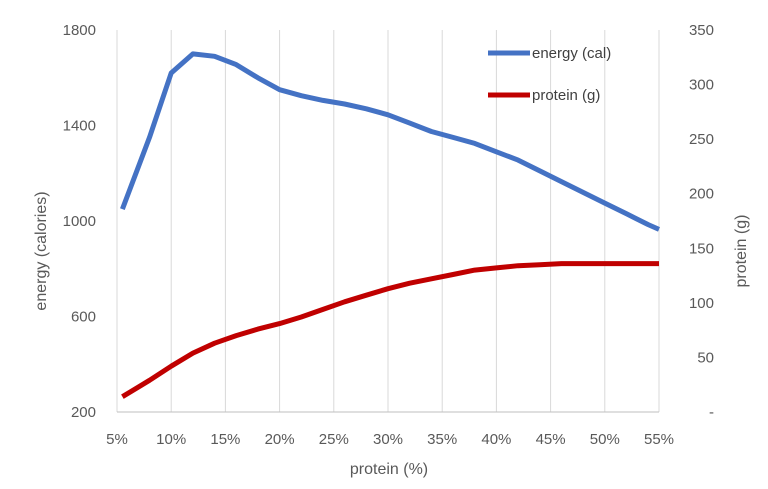 The width and height of the screenshot is (768, 489). I want to click on y2-tick-labels: - 50 100 150 200 250 300 350, so click(701, 221).